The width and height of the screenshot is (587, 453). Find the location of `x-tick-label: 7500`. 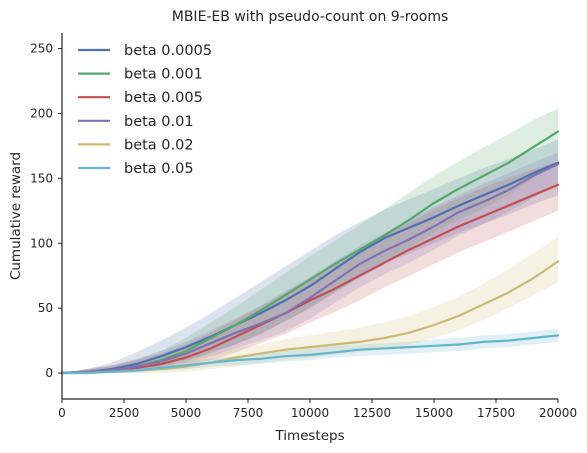

x-tick-label: 7500 is located at coordinates (248, 413).